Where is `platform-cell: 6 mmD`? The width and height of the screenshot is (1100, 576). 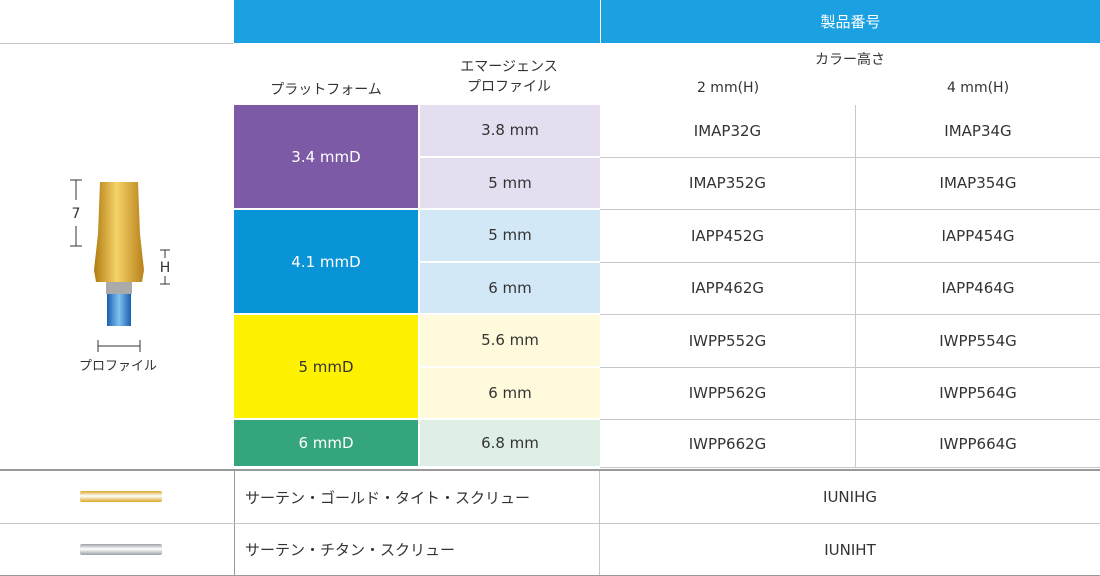
platform-cell: 6 mmD is located at coordinates (326, 444).